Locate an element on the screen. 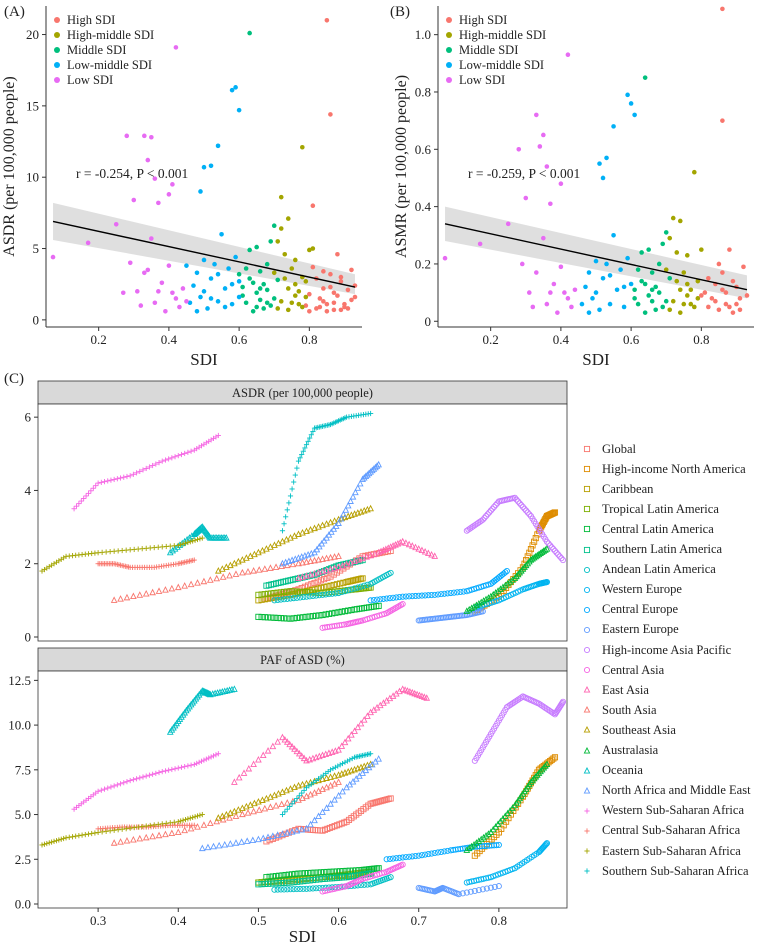 The height and width of the screenshot is (944, 761). marker-eastern-europe is located at coordinates (466, 892).